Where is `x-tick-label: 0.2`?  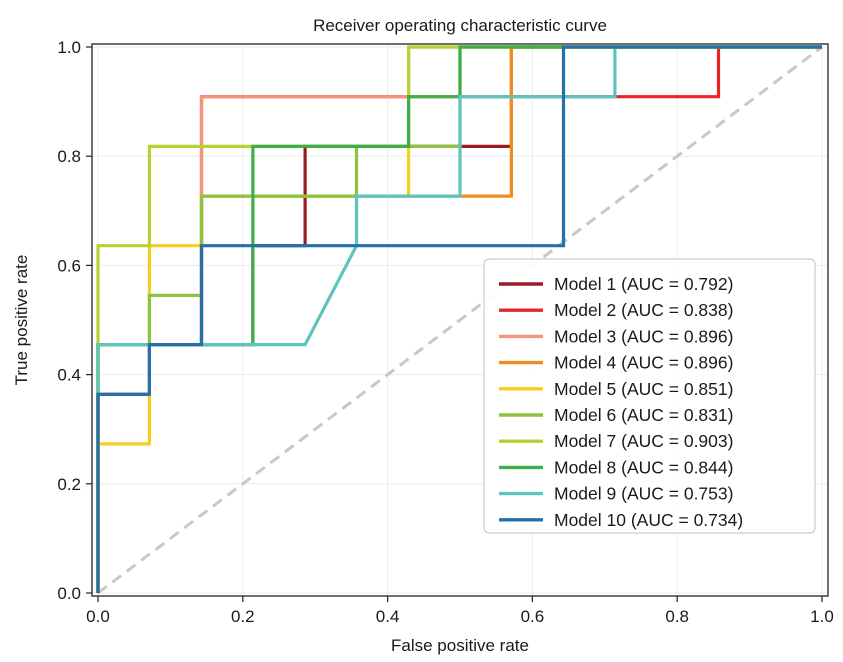
x-tick-label: 0.2 is located at coordinates (243, 616).